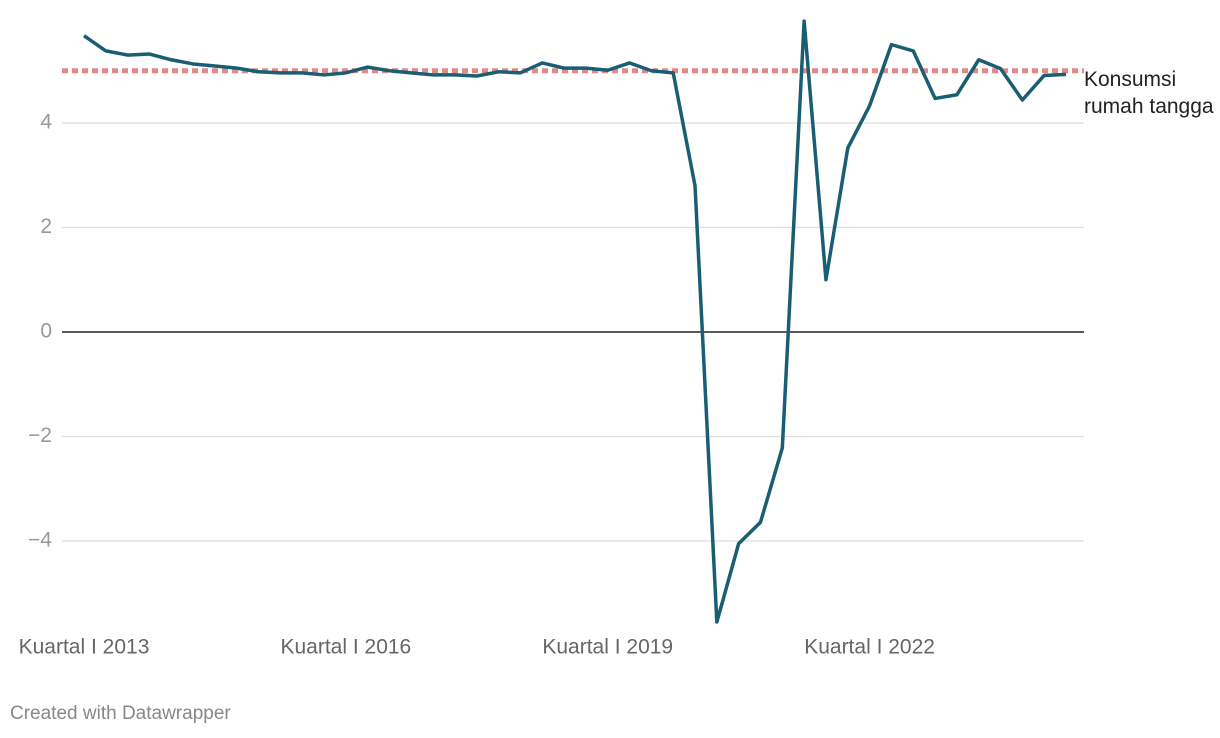 Image resolution: width=1220 pixels, height=738 pixels. I want to click on x-tick-label: Kuartal I 2016, so click(345, 647).